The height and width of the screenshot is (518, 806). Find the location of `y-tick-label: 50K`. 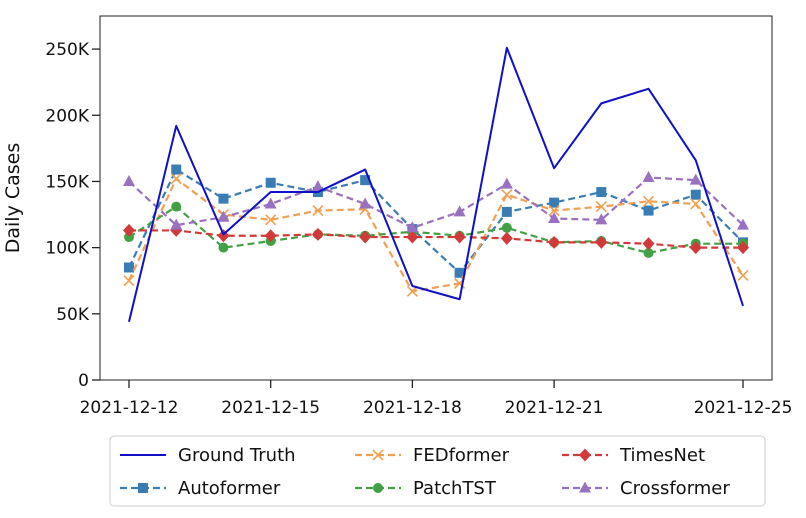

y-tick-label: 50K is located at coordinates (73, 315).